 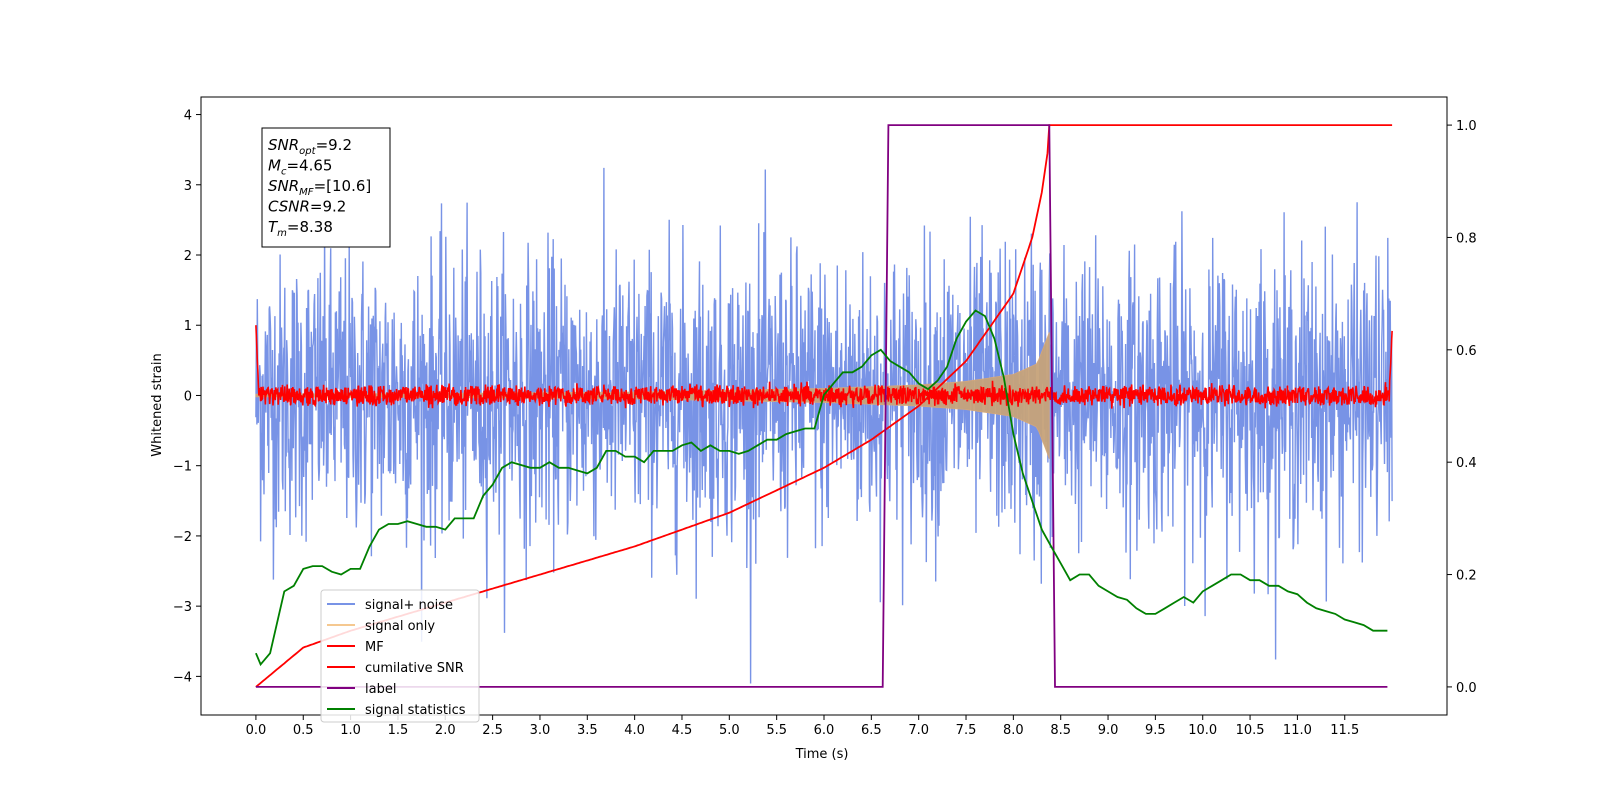 I want to click on y-tick-label: 2, so click(x=188, y=256).